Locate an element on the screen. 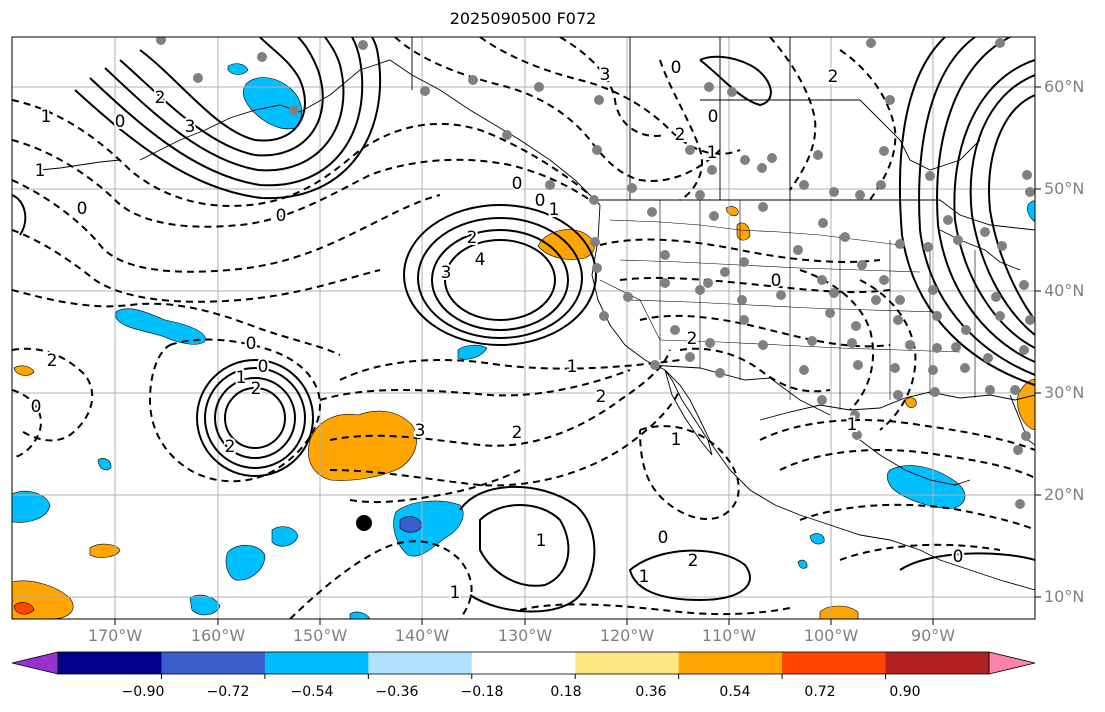 This screenshot has width=1105, height=712. alaska-coastline is located at coordinates (370, 132).